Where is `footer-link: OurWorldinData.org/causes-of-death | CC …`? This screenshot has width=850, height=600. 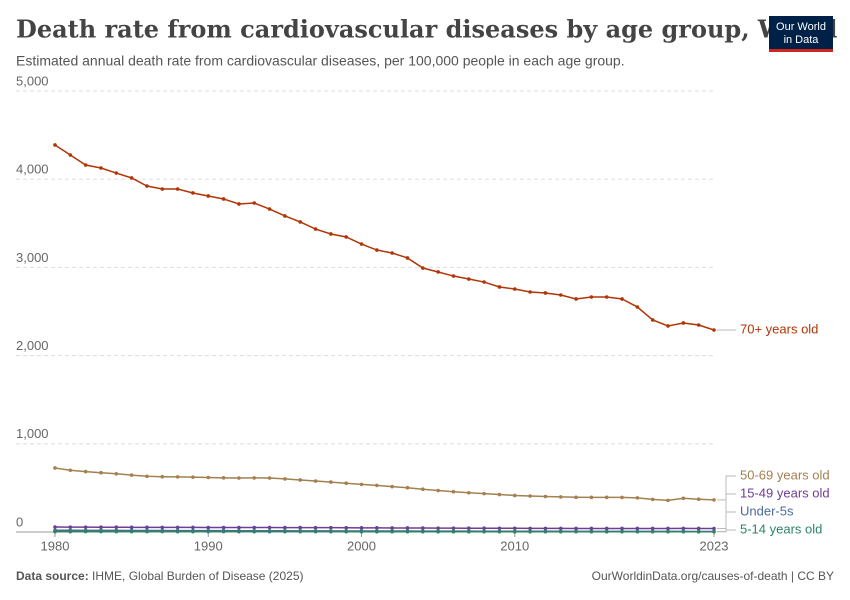 footer-link: OurWorldinData.org/causes-of-death | CC … is located at coordinates (713, 576).